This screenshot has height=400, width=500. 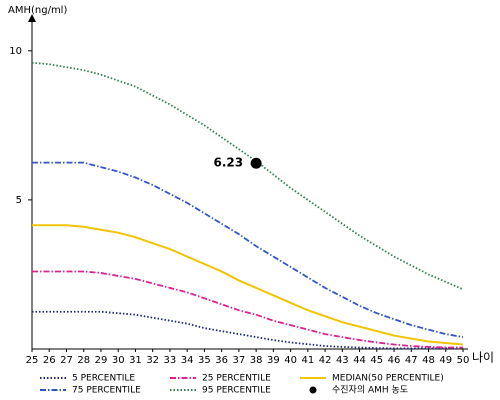 I want to click on legend-label: 수진자의 AMH 농도, so click(x=370, y=390).